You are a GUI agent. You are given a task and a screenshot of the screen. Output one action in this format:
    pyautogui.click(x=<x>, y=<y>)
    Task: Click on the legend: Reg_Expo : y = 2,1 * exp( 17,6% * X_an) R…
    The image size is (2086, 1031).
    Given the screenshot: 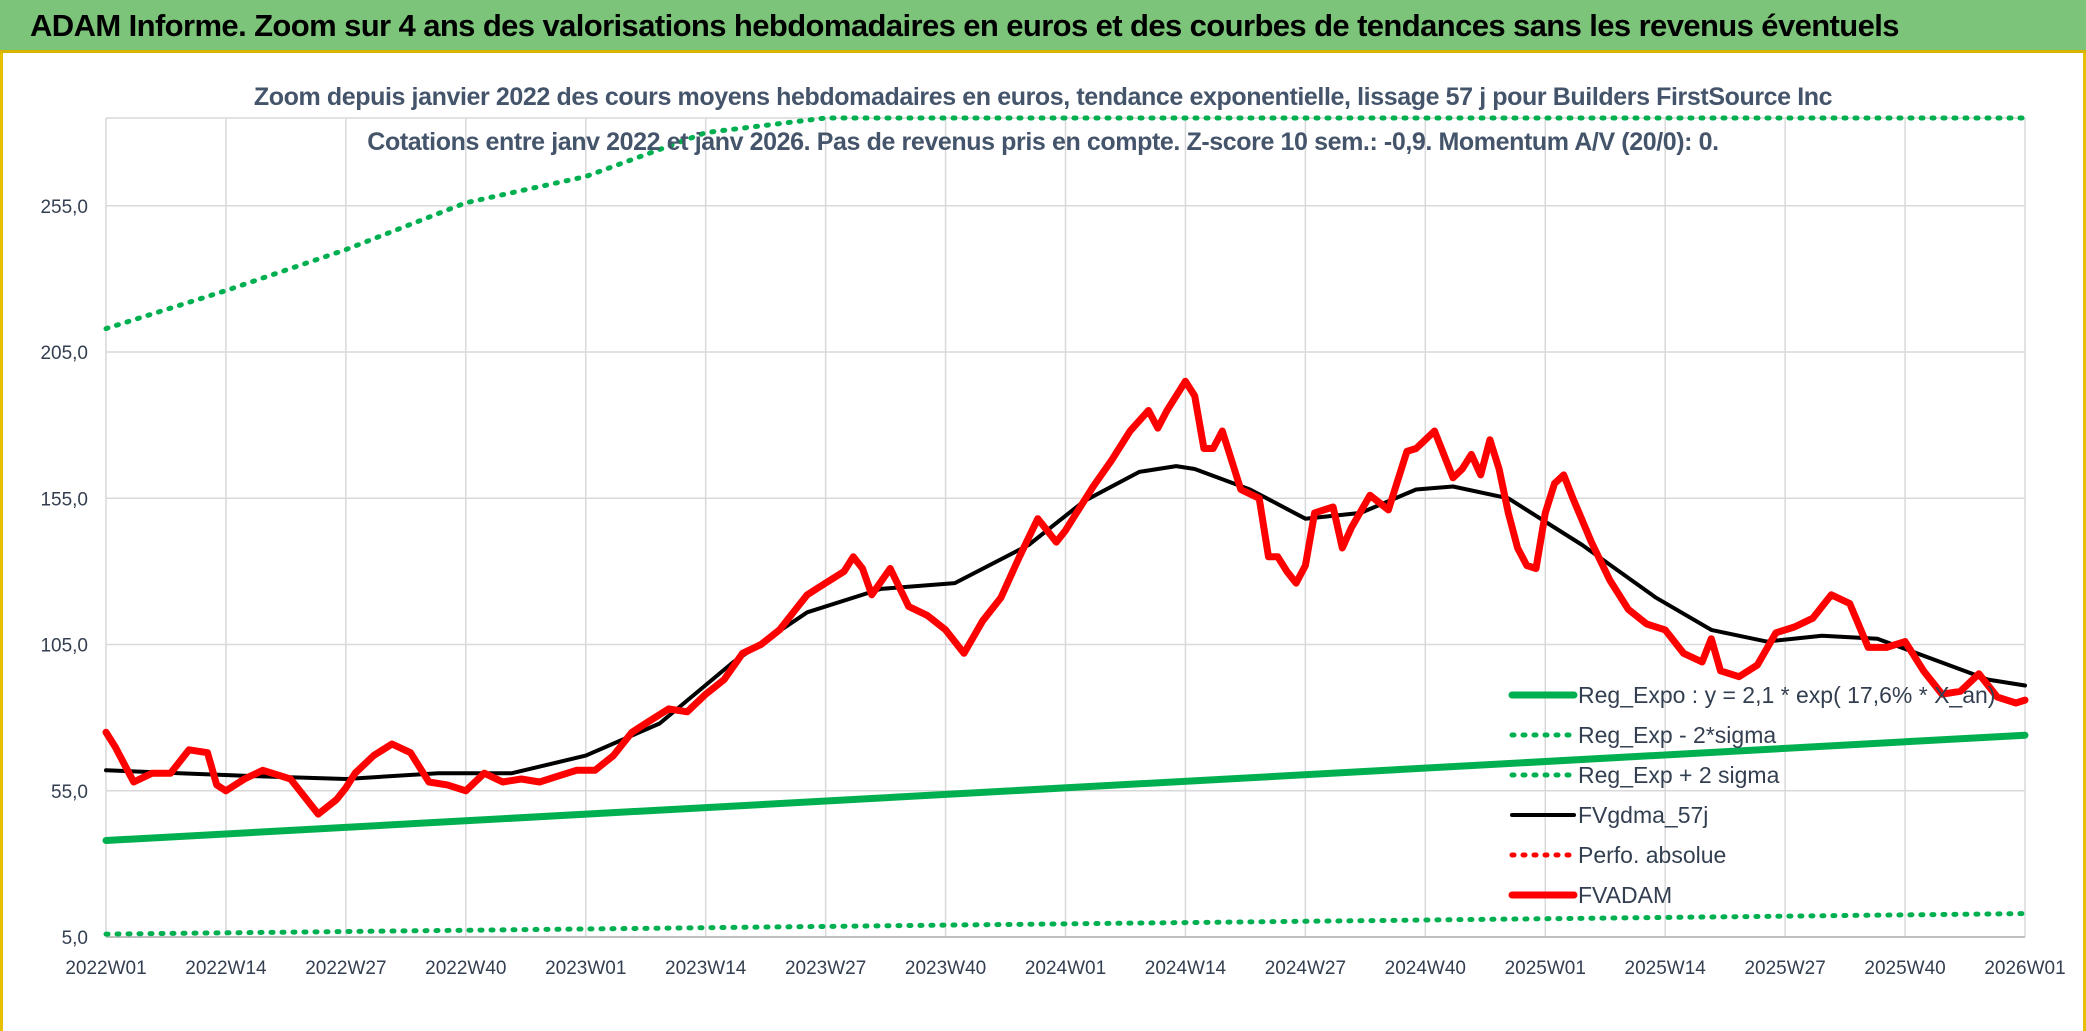 What is the action you would take?
    pyautogui.click(x=1751, y=795)
    